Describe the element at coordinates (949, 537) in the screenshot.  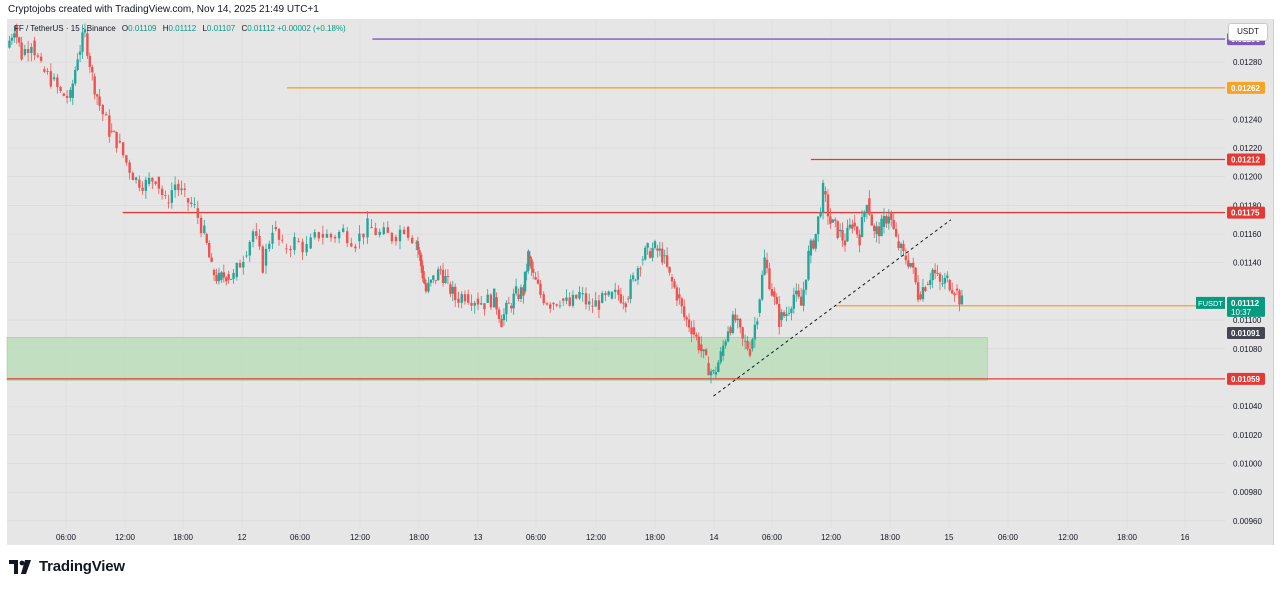
I see `x-tick-label: 15` at that location.